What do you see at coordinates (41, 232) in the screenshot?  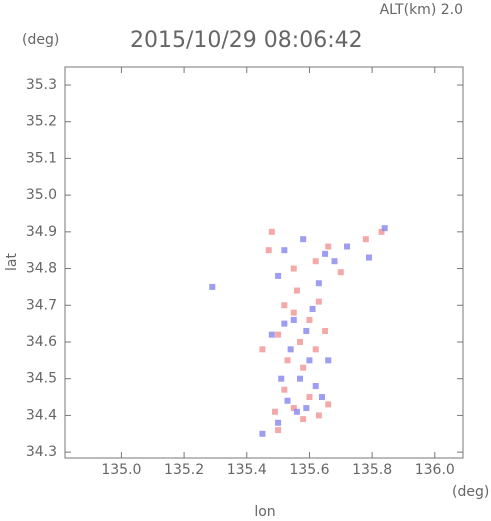 I see `y-tick-label: 34.9` at bounding box center [41, 232].